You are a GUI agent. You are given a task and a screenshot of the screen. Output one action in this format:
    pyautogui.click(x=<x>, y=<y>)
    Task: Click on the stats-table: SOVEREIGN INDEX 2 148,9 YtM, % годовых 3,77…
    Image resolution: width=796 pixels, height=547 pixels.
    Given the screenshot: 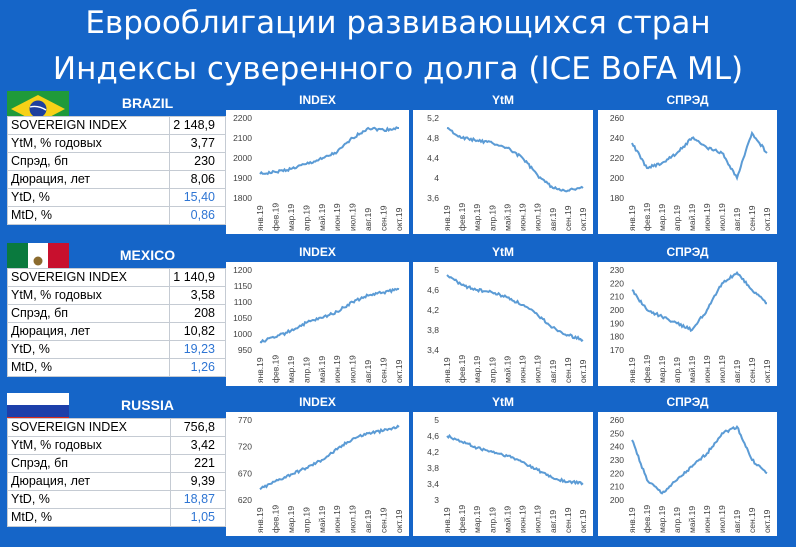 What is the action you would take?
    pyautogui.click(x=116, y=170)
    